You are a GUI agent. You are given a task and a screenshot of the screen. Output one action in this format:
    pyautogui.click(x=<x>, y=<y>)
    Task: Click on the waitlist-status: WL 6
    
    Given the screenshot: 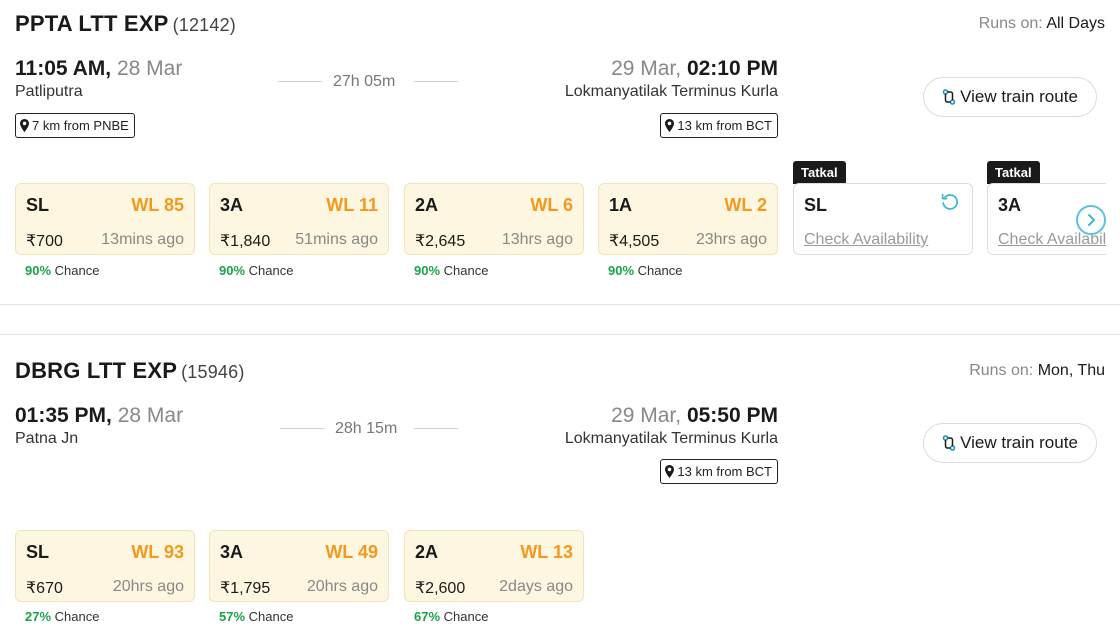 What is the action you would take?
    pyautogui.click(x=551, y=205)
    